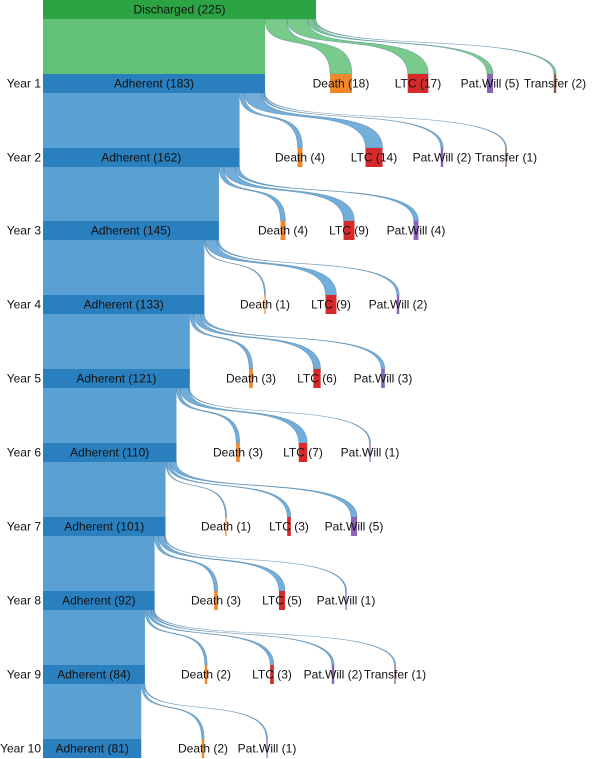 This screenshot has width=600, height=759. What do you see at coordinates (24, 158) in the screenshot?
I see `year-label: Year 2` at bounding box center [24, 158].